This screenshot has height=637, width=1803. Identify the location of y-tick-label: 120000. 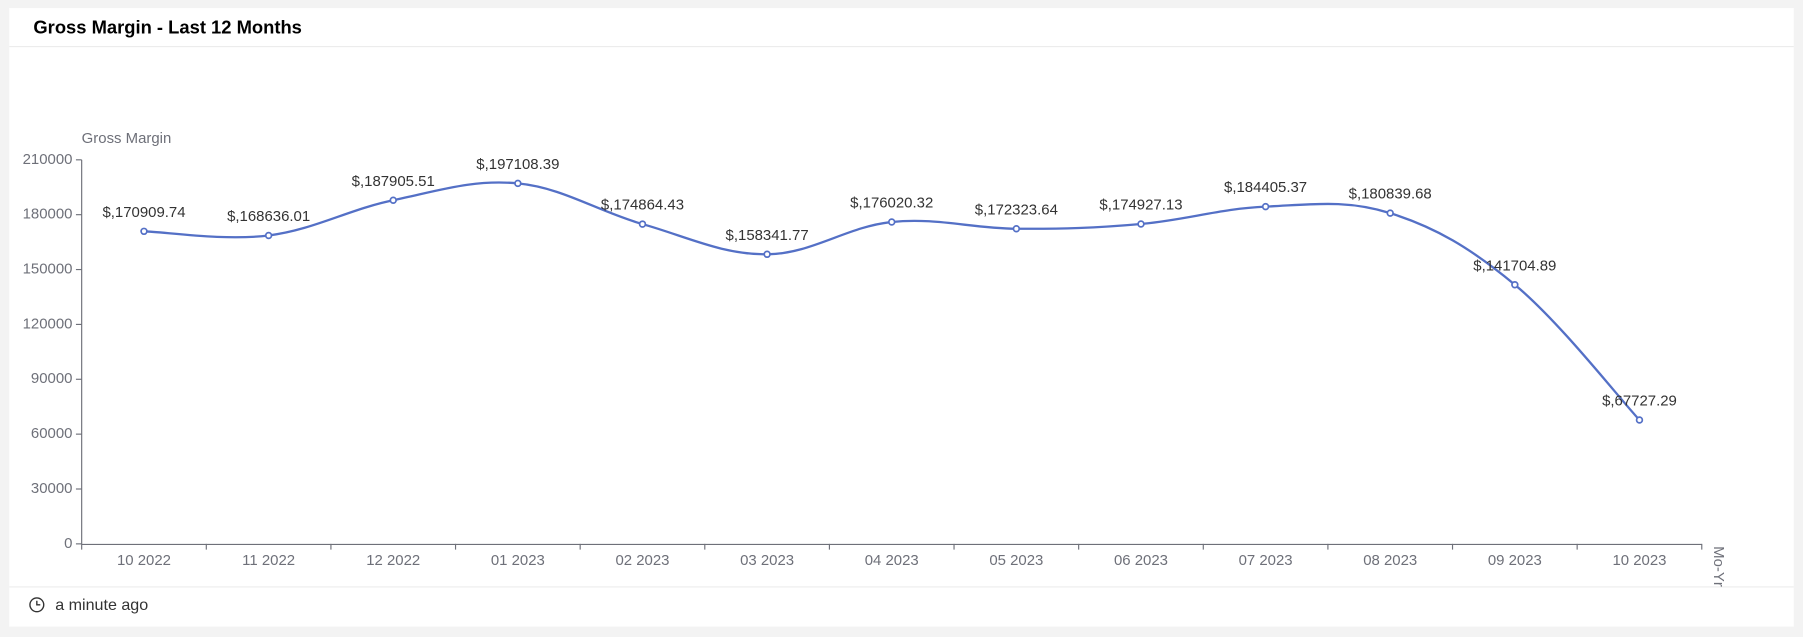
(48, 323).